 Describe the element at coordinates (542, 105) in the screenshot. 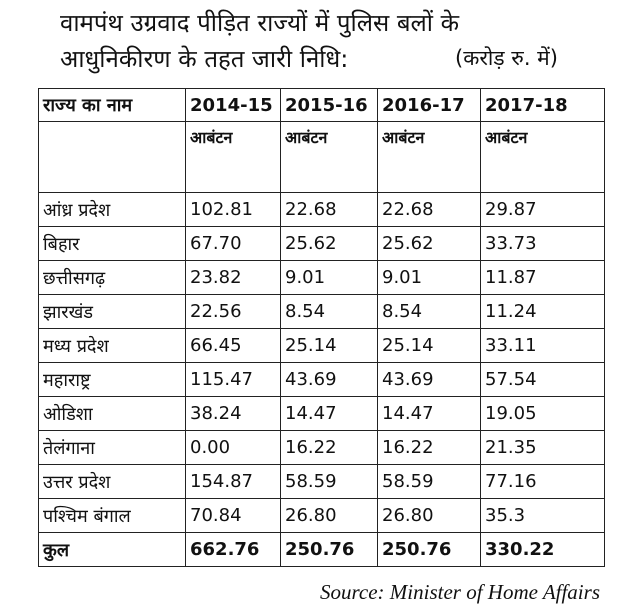

I see `header-cell: 2017-18` at that location.